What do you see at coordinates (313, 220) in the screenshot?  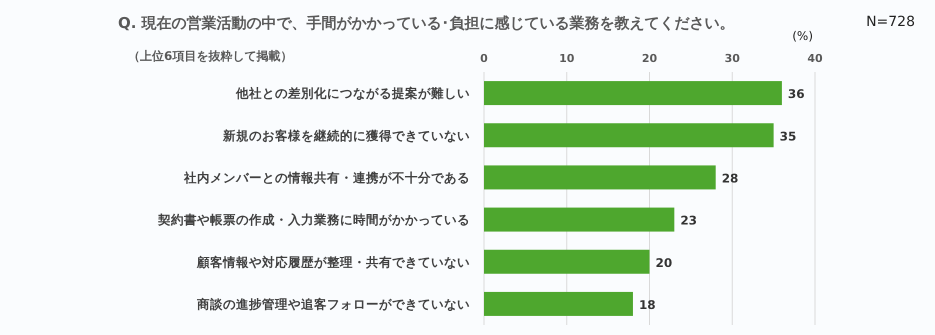 I see `y-tick-label: 契約書や帳票の作成・入力業務に時間がかかっている` at bounding box center [313, 220].